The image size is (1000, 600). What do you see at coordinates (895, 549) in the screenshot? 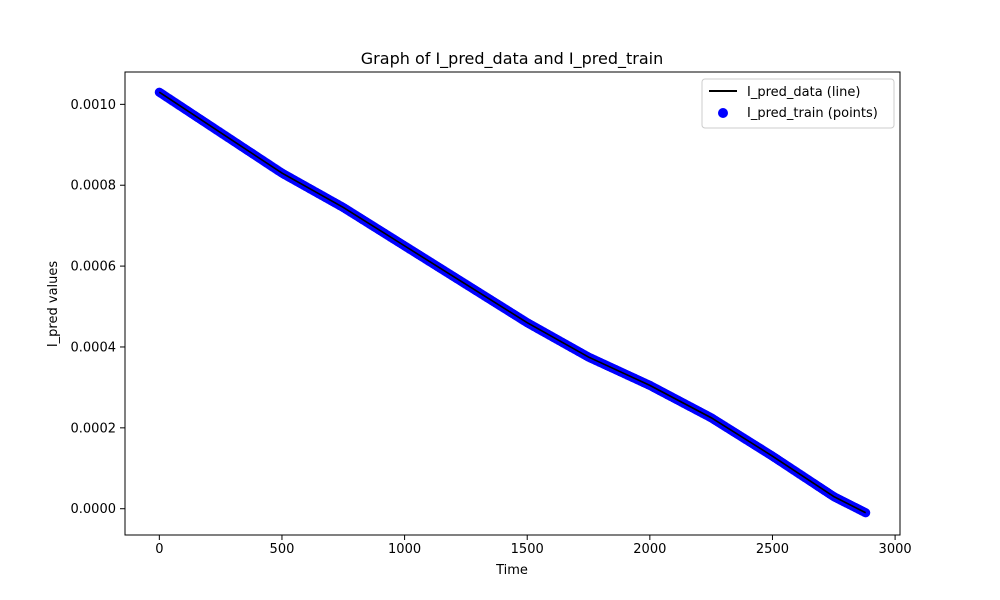
I see `x-tick-label: 3000` at bounding box center [895, 549].